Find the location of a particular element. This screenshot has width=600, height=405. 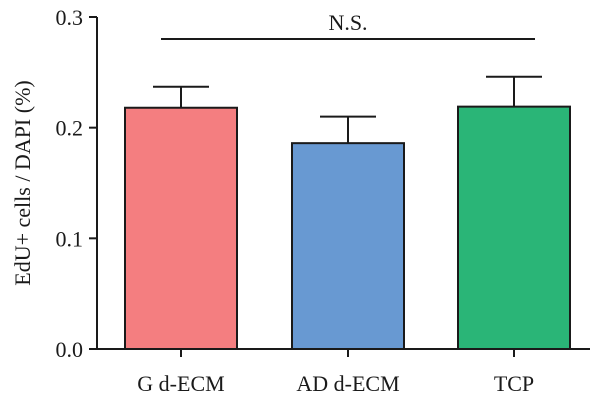

significance-label: N.S. is located at coordinates (347, 22).